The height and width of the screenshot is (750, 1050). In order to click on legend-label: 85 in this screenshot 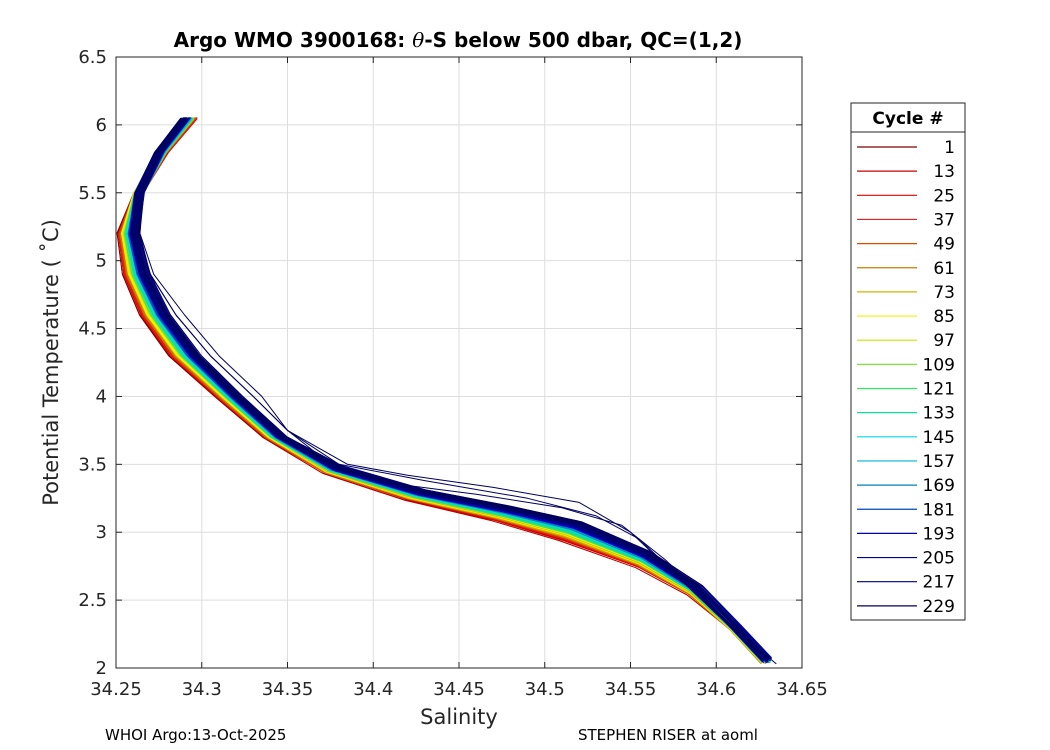, I will do `click(944, 317)`.